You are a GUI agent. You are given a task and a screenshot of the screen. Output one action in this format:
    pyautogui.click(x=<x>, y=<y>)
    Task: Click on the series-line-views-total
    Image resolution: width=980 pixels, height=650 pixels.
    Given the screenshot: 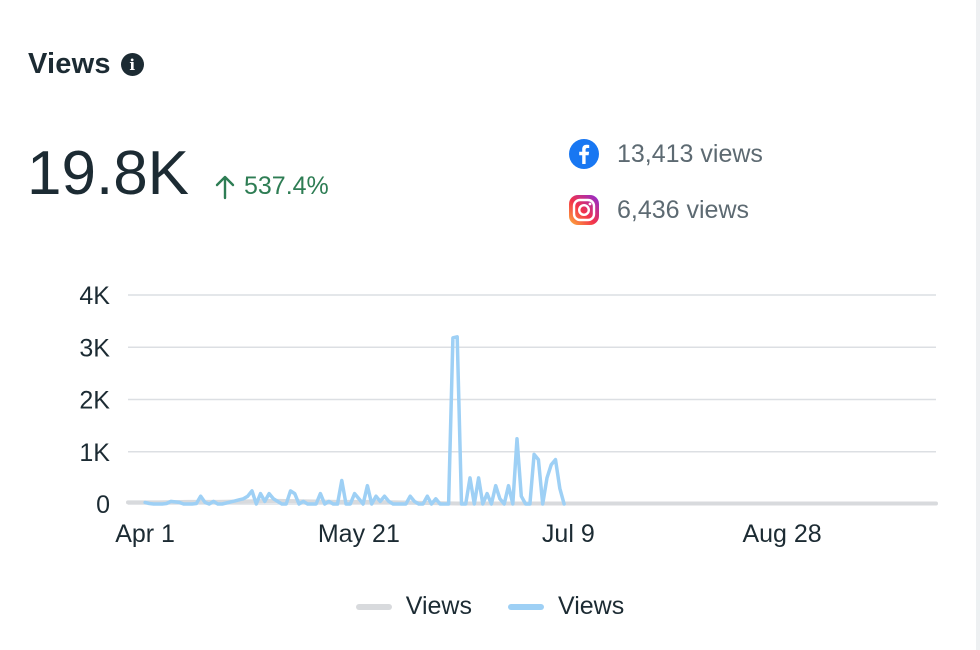 What is the action you would take?
    pyautogui.click(x=532, y=502)
    